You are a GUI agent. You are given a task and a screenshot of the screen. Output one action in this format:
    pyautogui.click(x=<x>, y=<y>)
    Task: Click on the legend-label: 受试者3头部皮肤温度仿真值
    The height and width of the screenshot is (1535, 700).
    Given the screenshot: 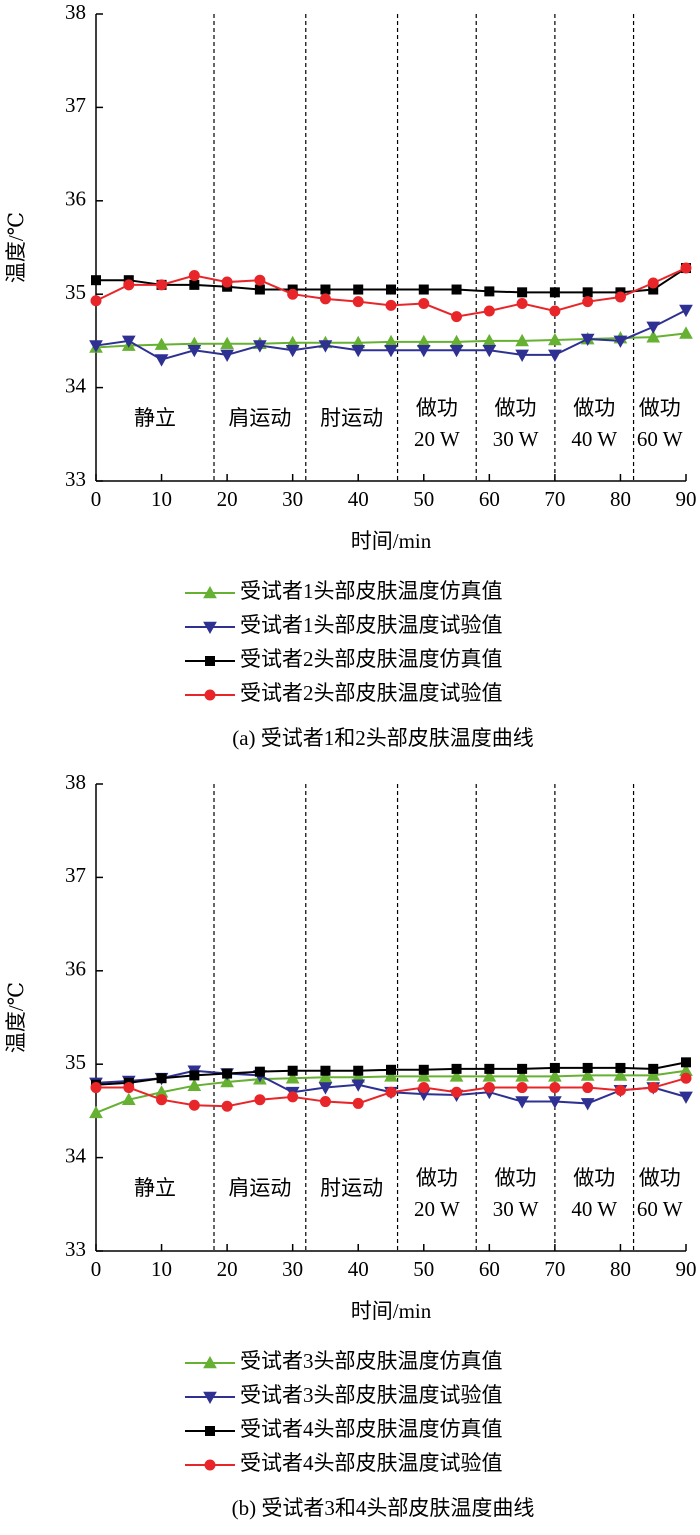 What is the action you would take?
    pyautogui.click(x=371, y=1361)
    